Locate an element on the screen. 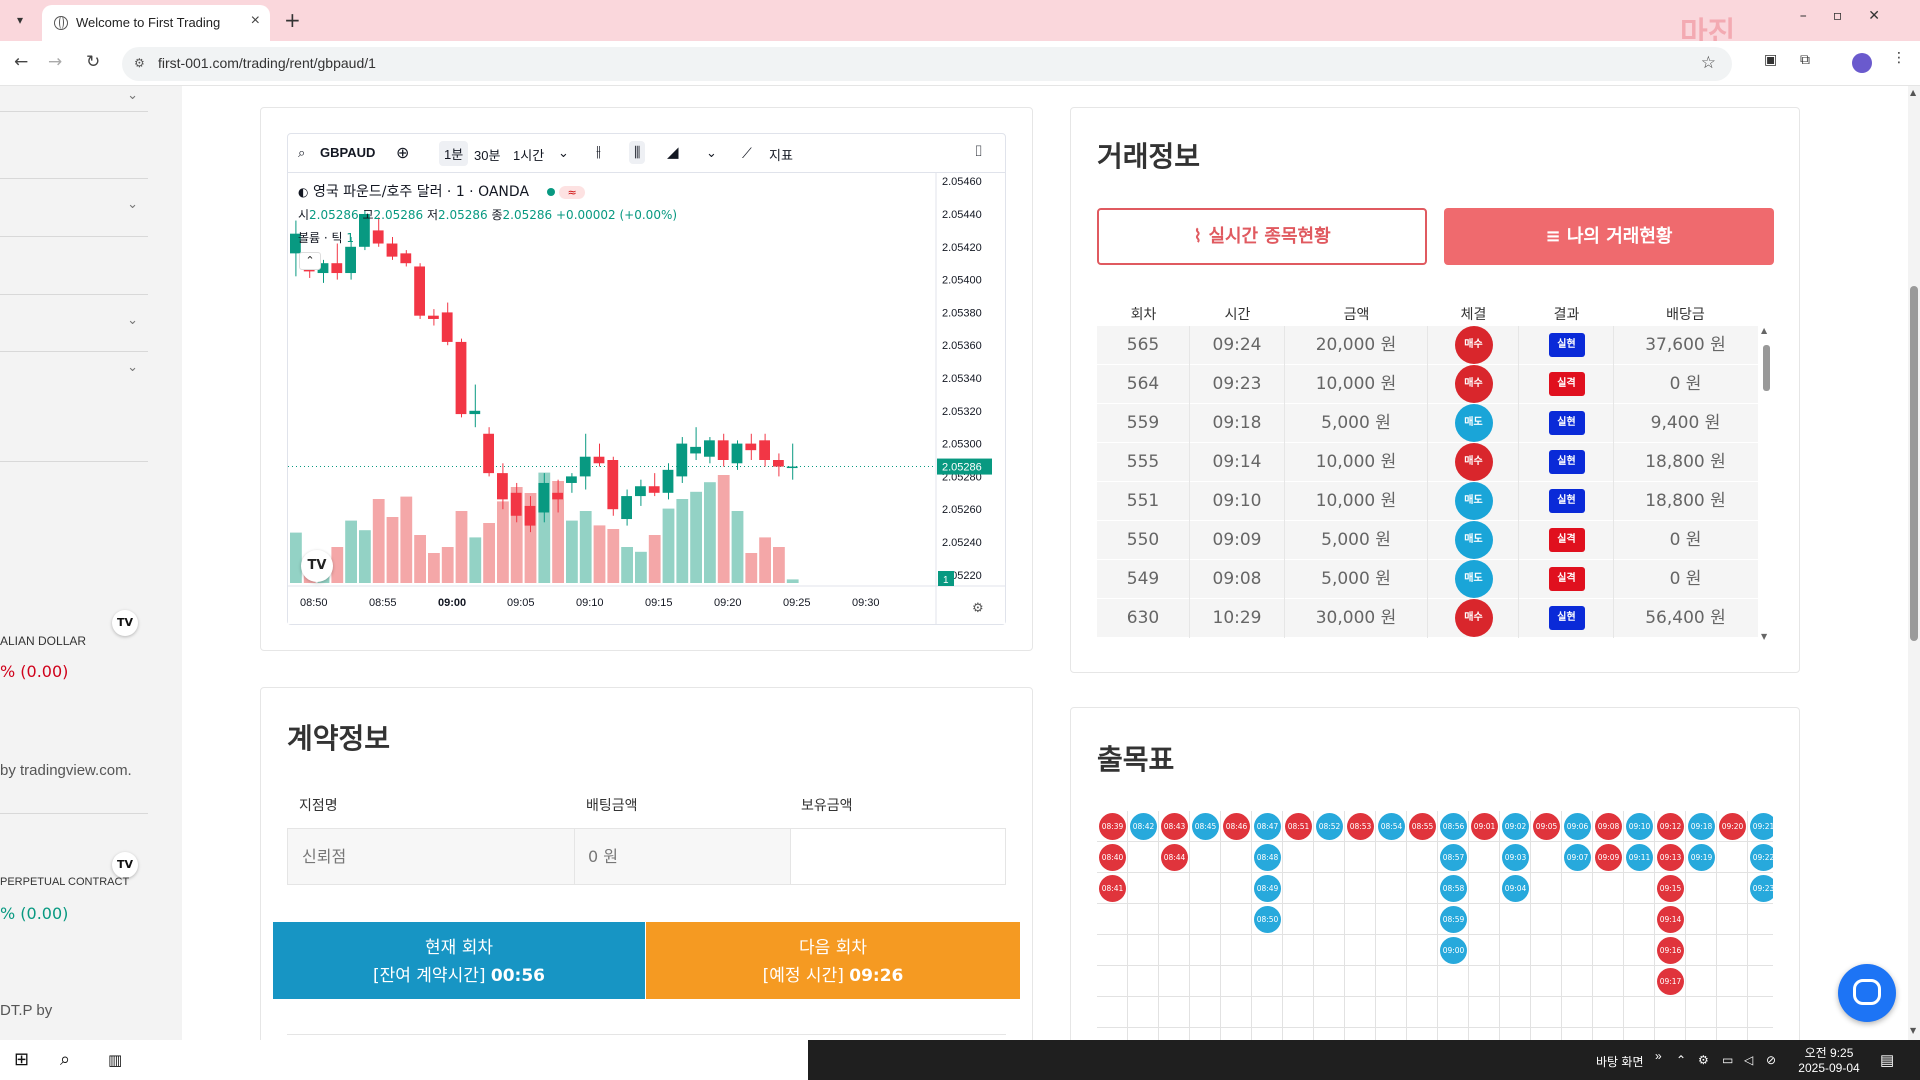 The width and height of the screenshot is (1920, 1080). table-row: 565 09:24 20,000 원 매수 실현 37,600 원 is located at coordinates (1427, 345).